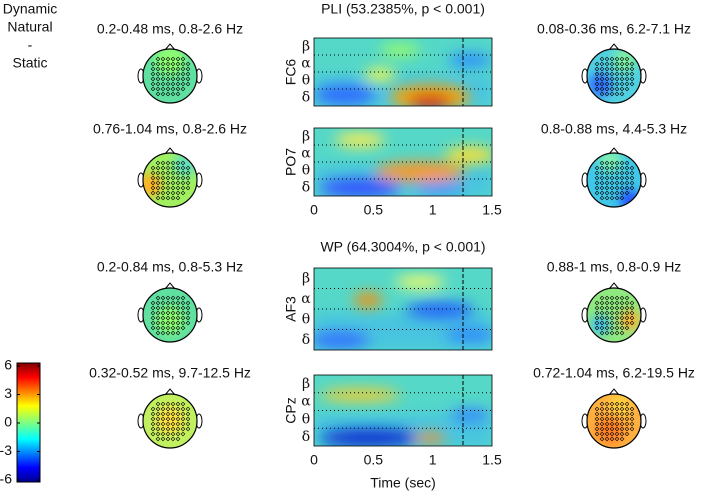 The height and width of the screenshot is (495, 722). Describe the element at coordinates (402, 247) in the screenshot. I see `panel-title: WP (64.3004%, p < 0.001)` at that location.